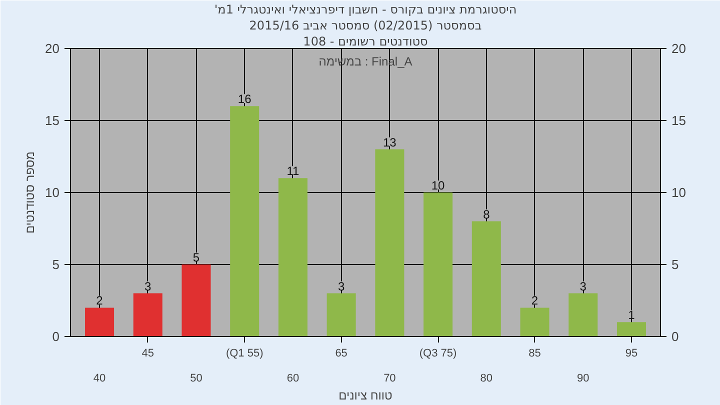 The height and width of the screenshot is (405, 720). What do you see at coordinates (52, 120) in the screenshot?
I see `y-tick-label: 15` at bounding box center [52, 120].